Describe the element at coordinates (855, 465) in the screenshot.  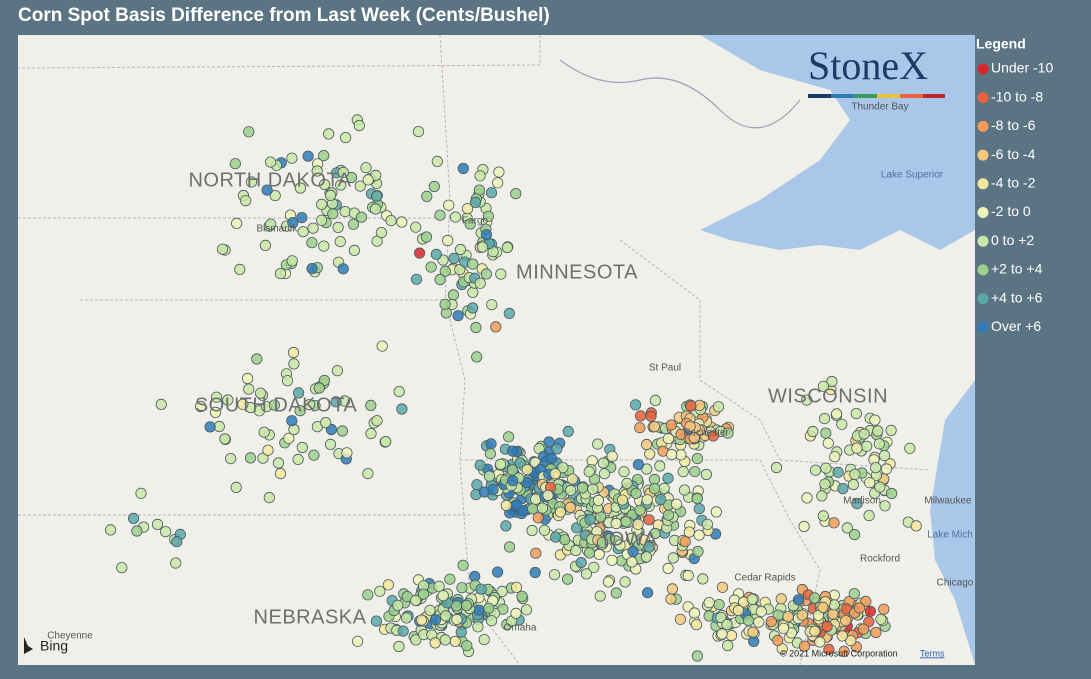
I see `border` at that location.